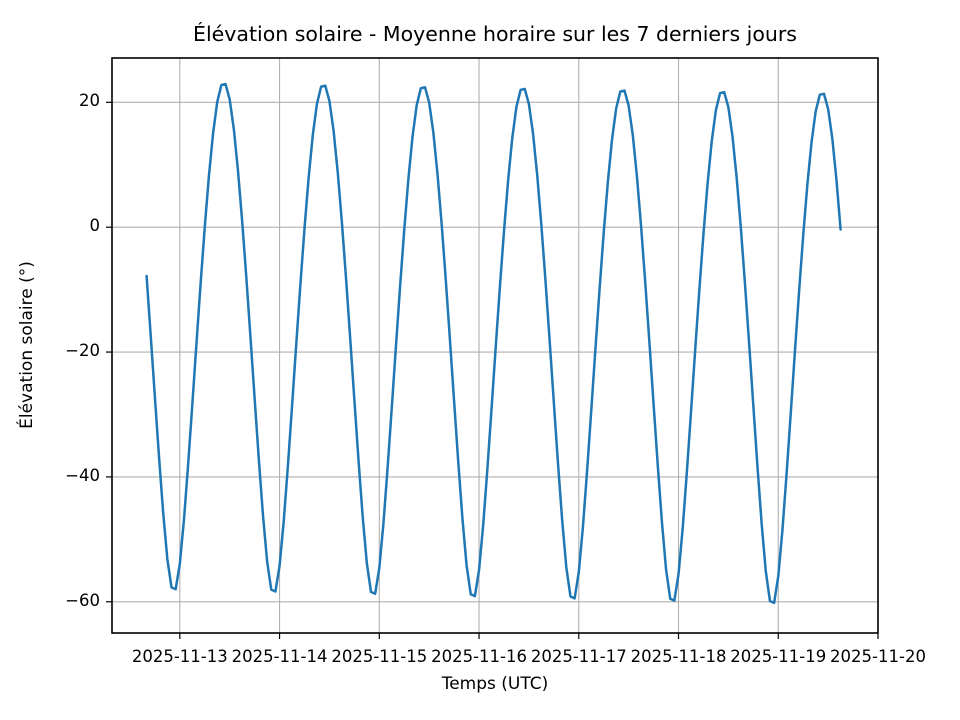  Describe the element at coordinates (89, 101) in the screenshot. I see `y-tick-label: 20` at that location.